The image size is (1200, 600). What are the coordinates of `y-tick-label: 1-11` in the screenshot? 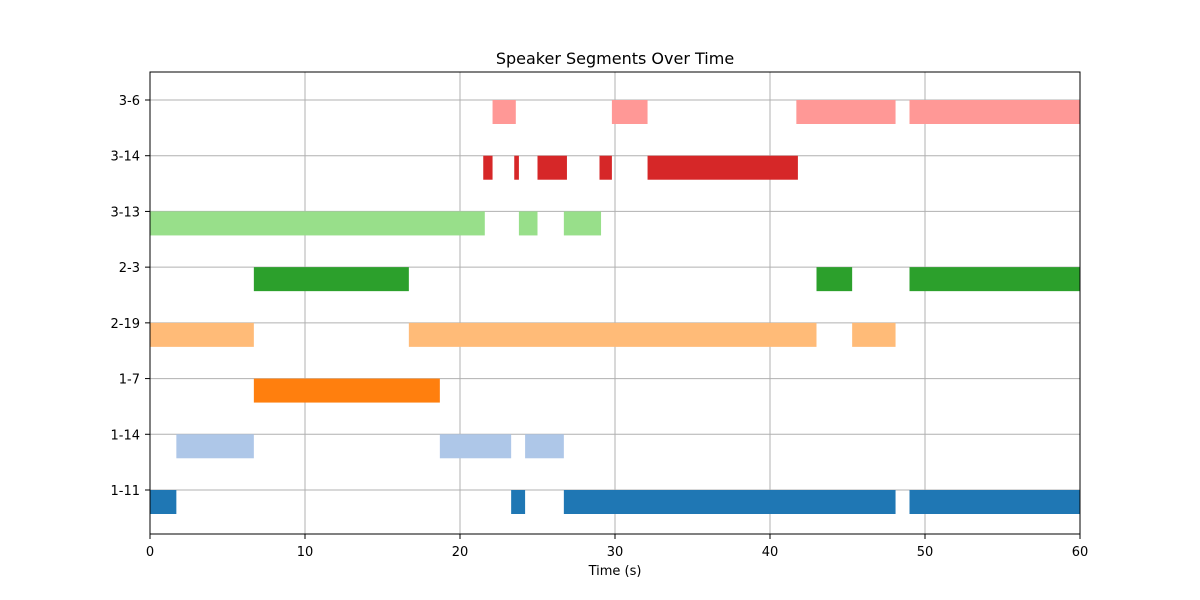 It's located at (125, 491).